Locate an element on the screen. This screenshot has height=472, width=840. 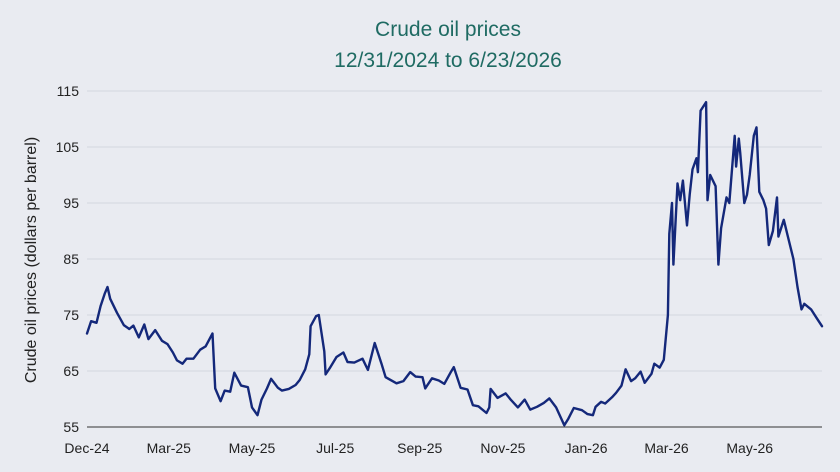
y-axis-ticks: 55 65 75 85 95 105 115 is located at coordinates (68, 259).